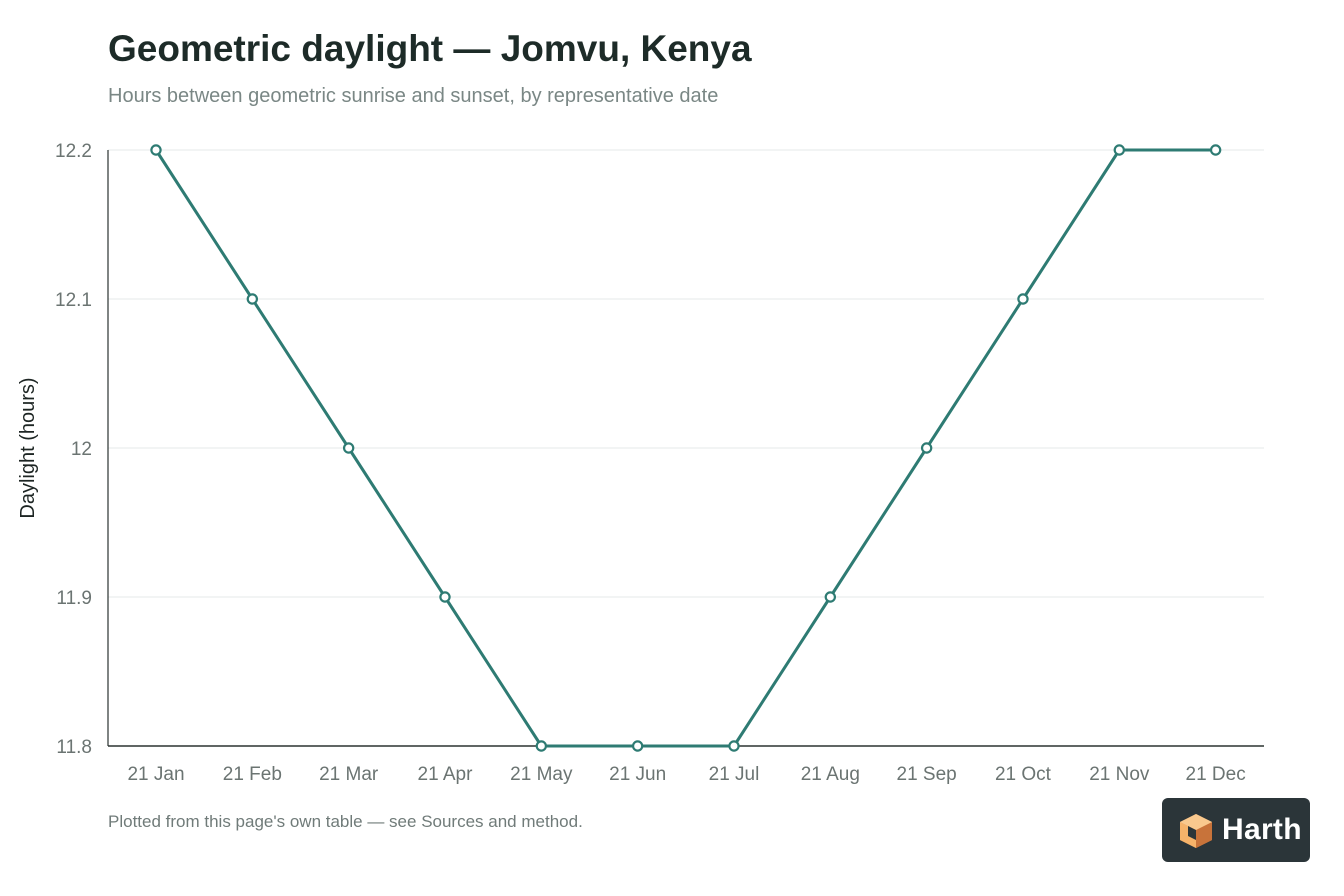 This screenshot has width=1344, height=896. Describe the element at coordinates (446, 774) in the screenshot. I see `x-tick-label: 21 Apr` at that location.